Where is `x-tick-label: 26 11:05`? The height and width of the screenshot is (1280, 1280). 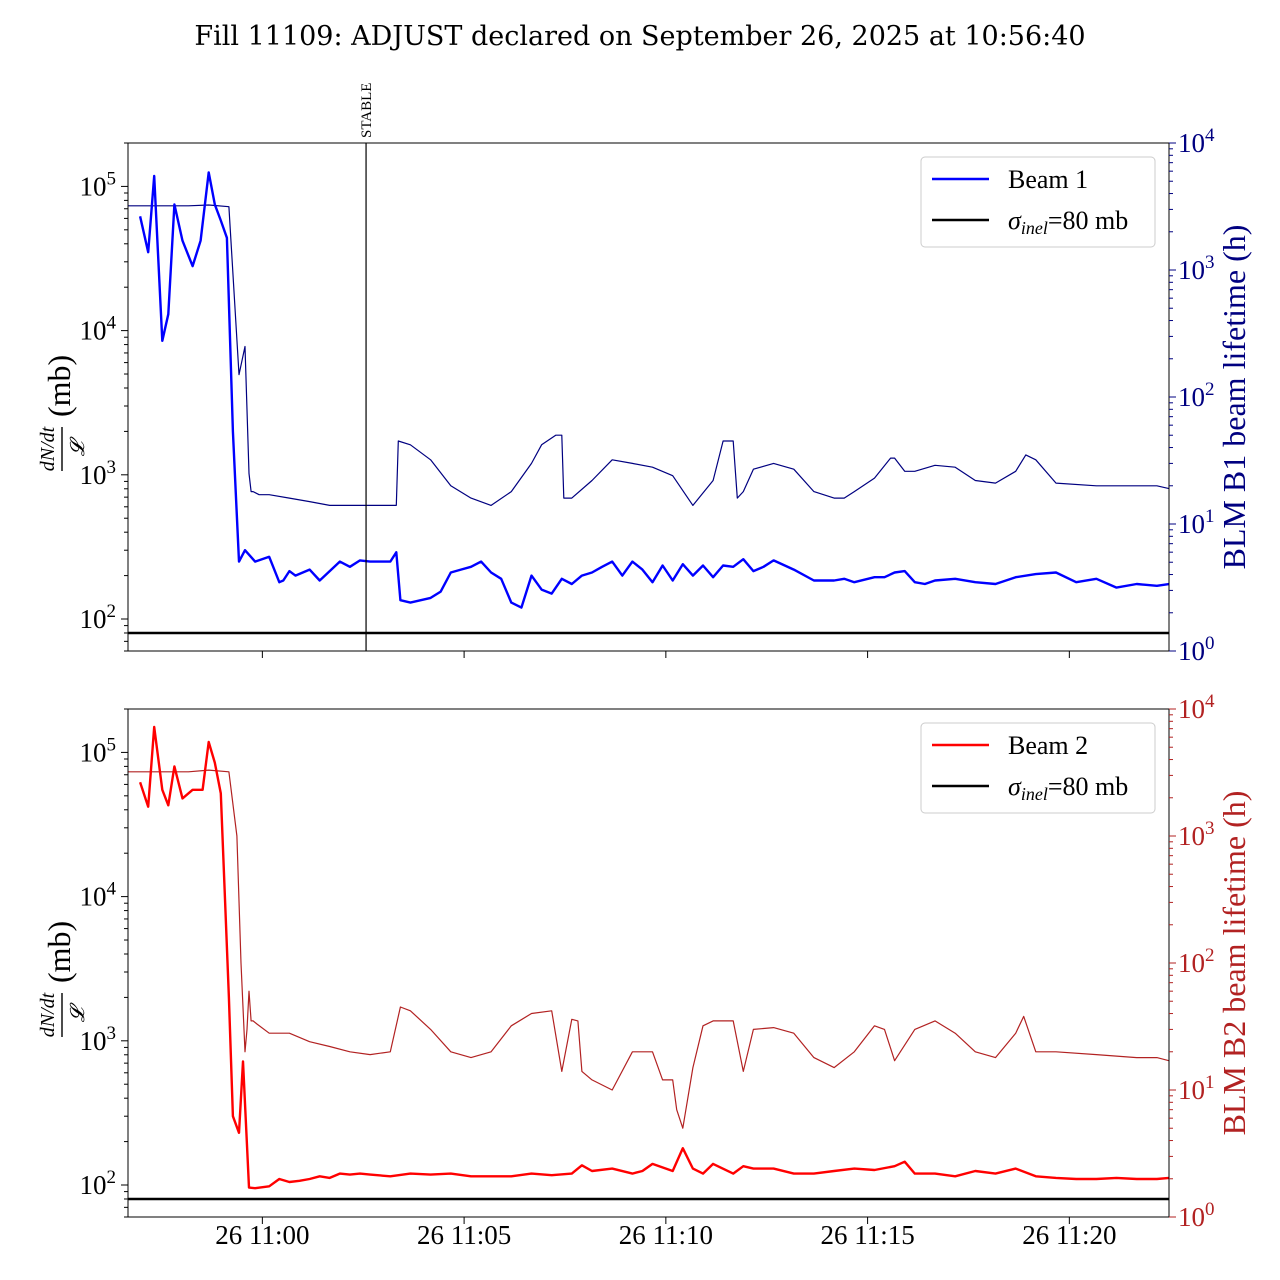
x-tick-label: 26 11:05 is located at coordinates (464, 1235).